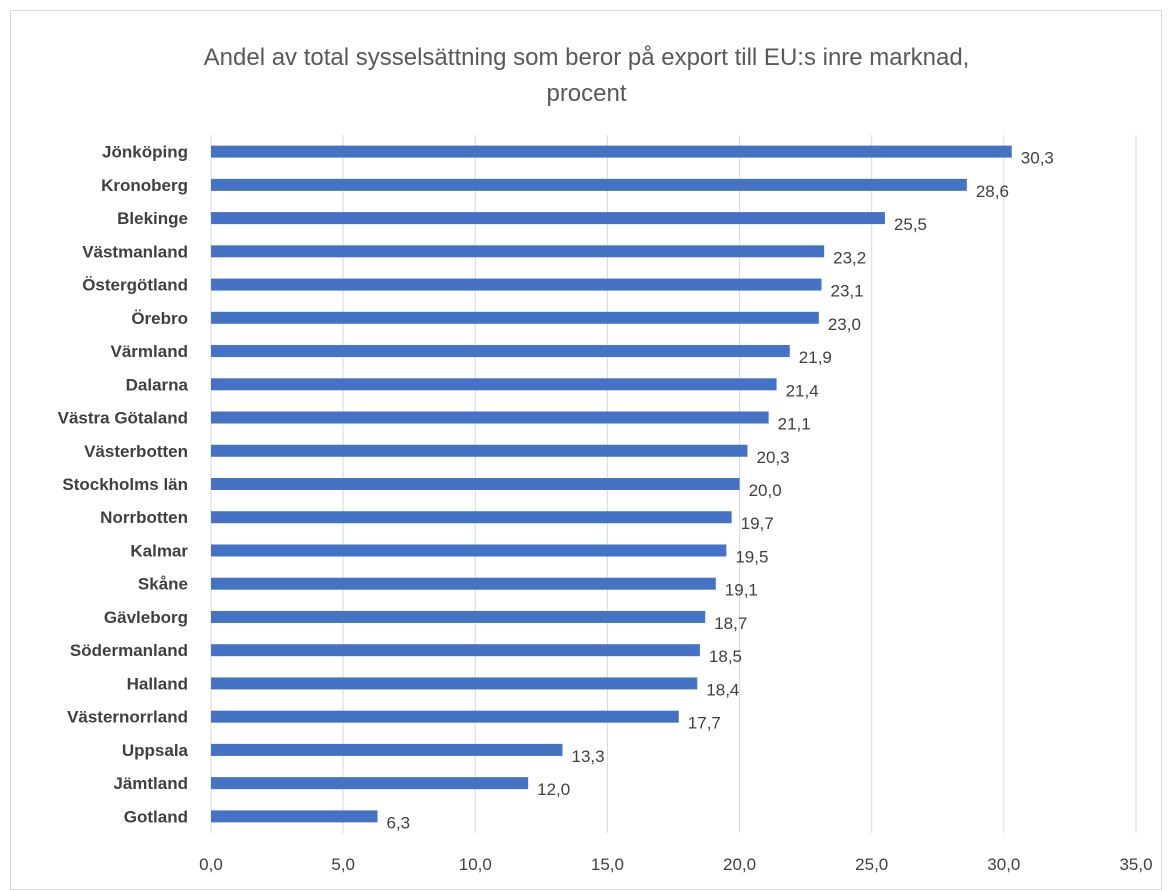  I want to click on data-label: 12,0, so click(553, 789).